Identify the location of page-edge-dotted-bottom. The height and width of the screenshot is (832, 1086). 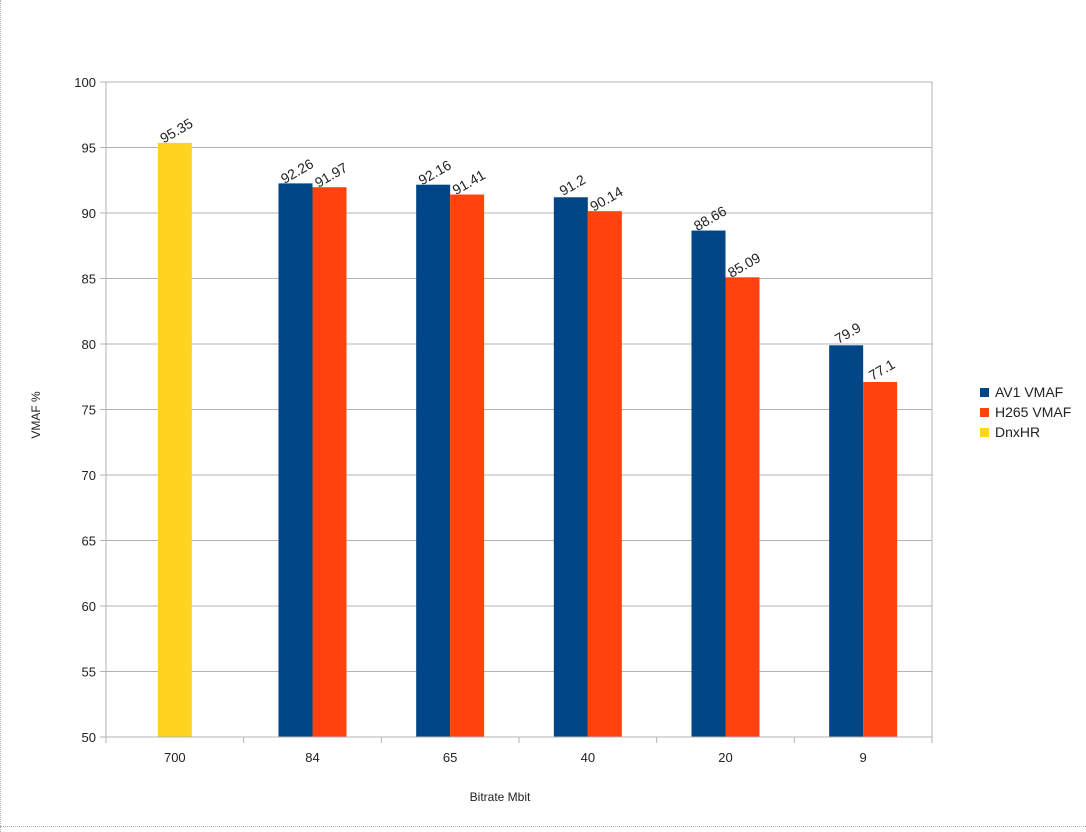
(543, 827).